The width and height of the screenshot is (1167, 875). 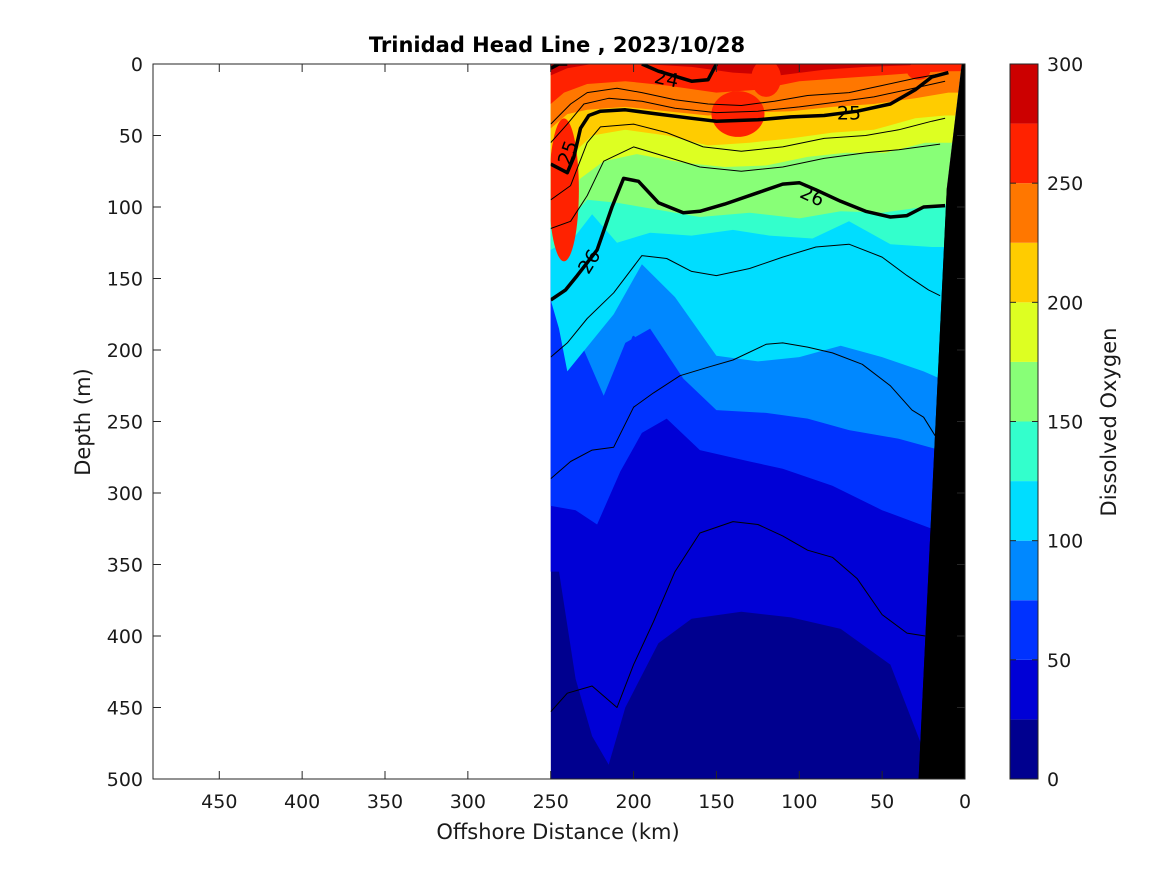 I want to click on y-tick-label: 200, so click(x=125, y=351).